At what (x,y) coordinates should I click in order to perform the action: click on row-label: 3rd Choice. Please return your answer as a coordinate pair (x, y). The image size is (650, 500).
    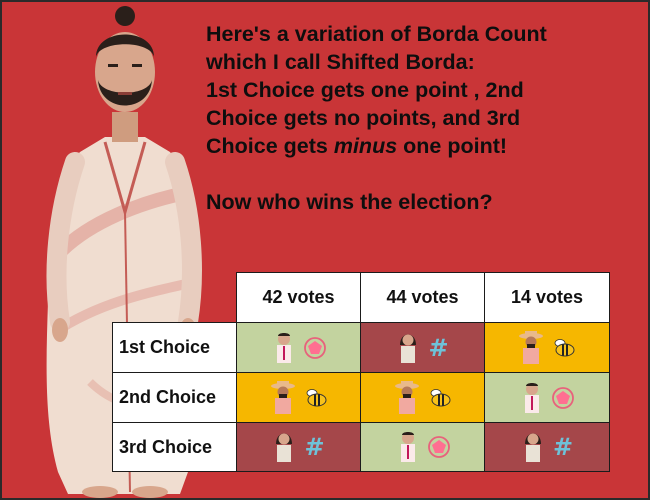
    Looking at the image, I should click on (174, 447).